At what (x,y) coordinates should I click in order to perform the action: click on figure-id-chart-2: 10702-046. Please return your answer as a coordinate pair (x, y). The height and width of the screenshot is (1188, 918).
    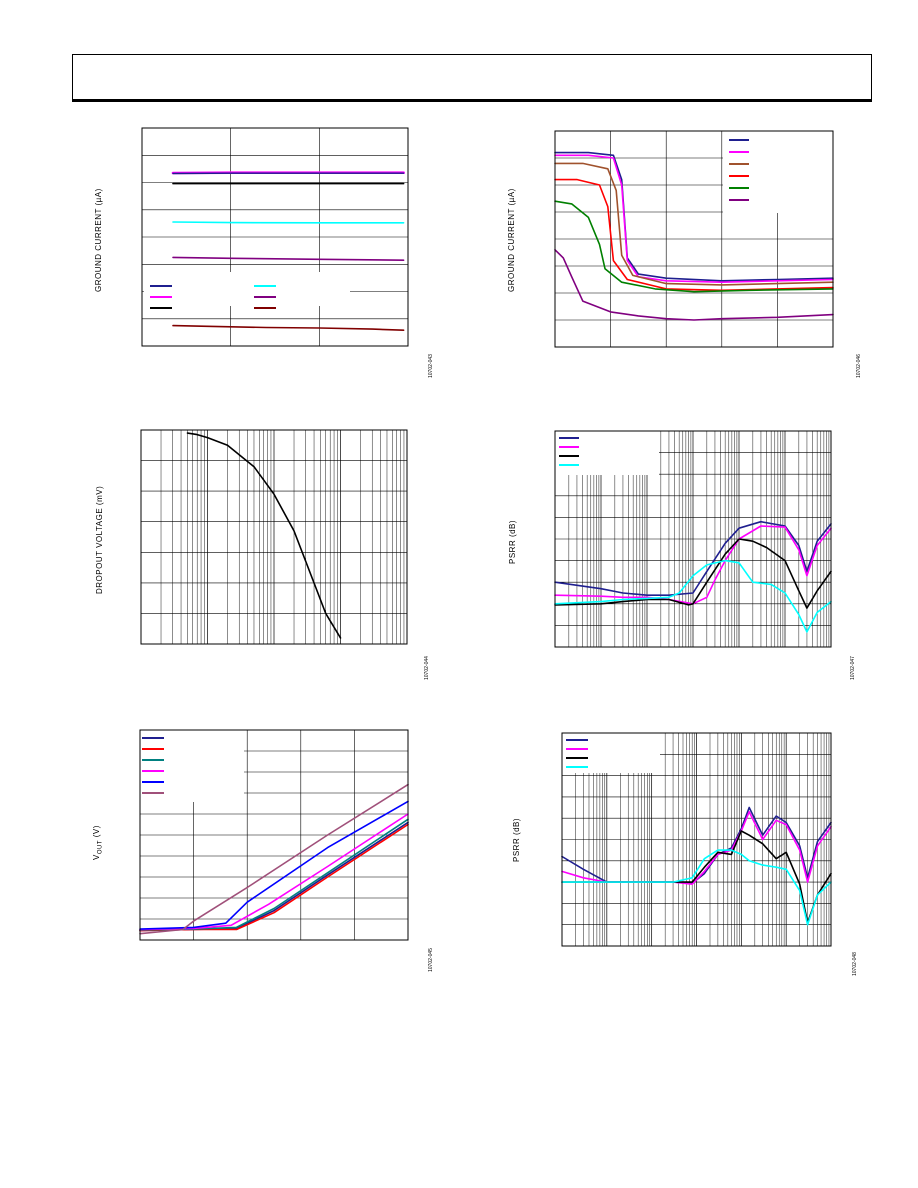
    Looking at the image, I should click on (859, 366).